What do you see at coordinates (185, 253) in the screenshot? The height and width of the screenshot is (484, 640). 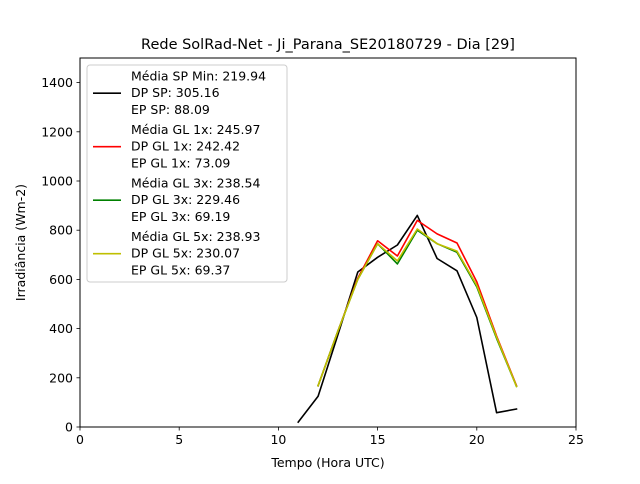 I see `legend-entry: DP GL 5x: 230.07` at bounding box center [185, 253].